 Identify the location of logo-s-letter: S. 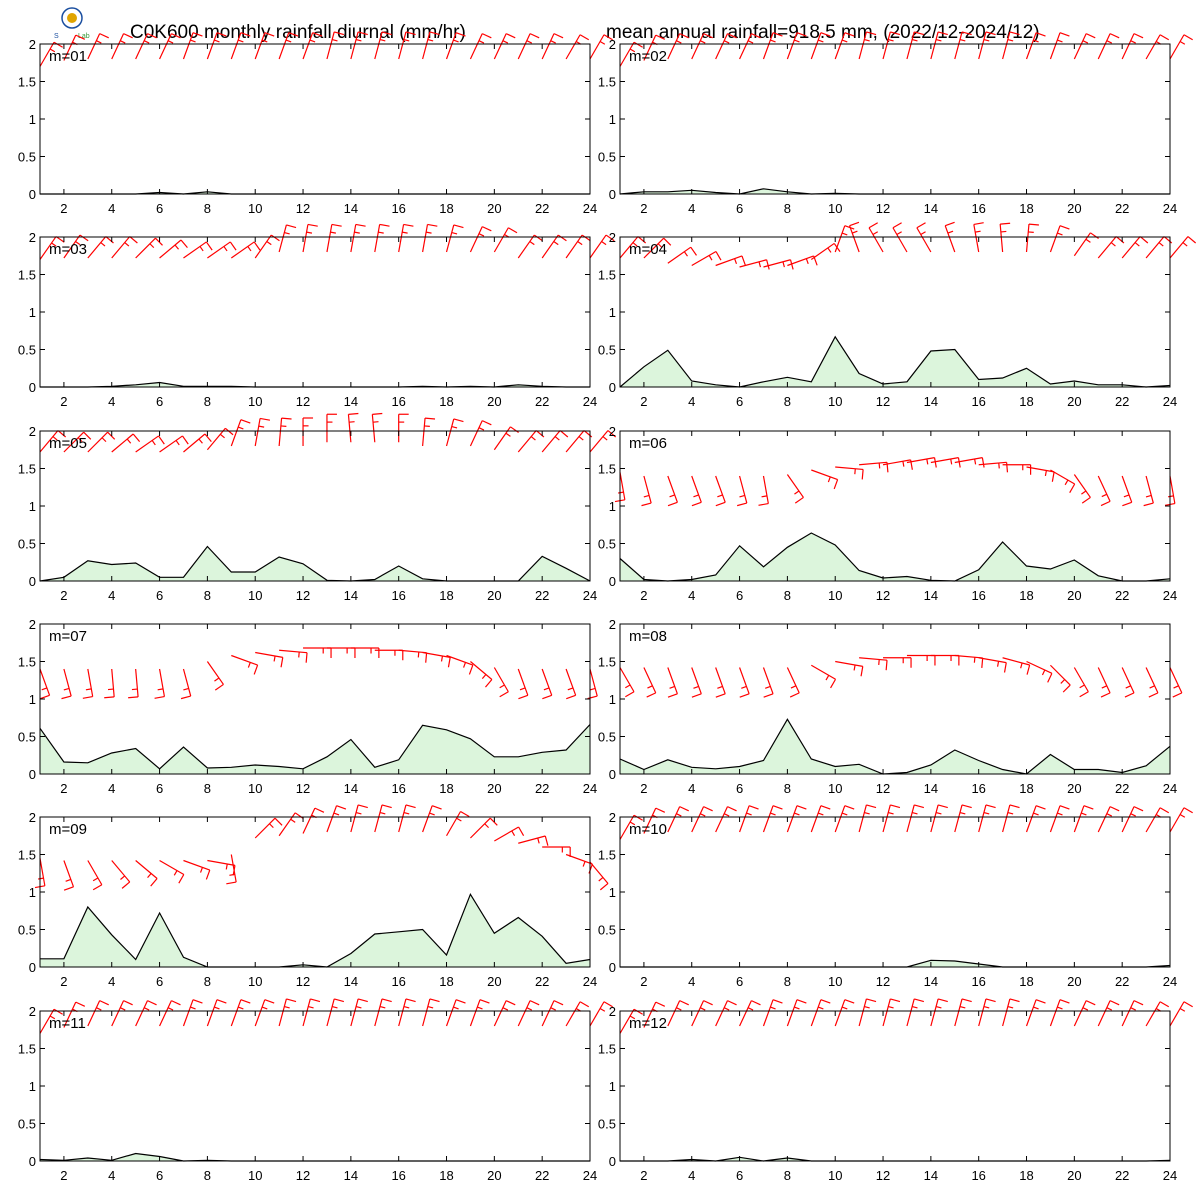
(56, 36).